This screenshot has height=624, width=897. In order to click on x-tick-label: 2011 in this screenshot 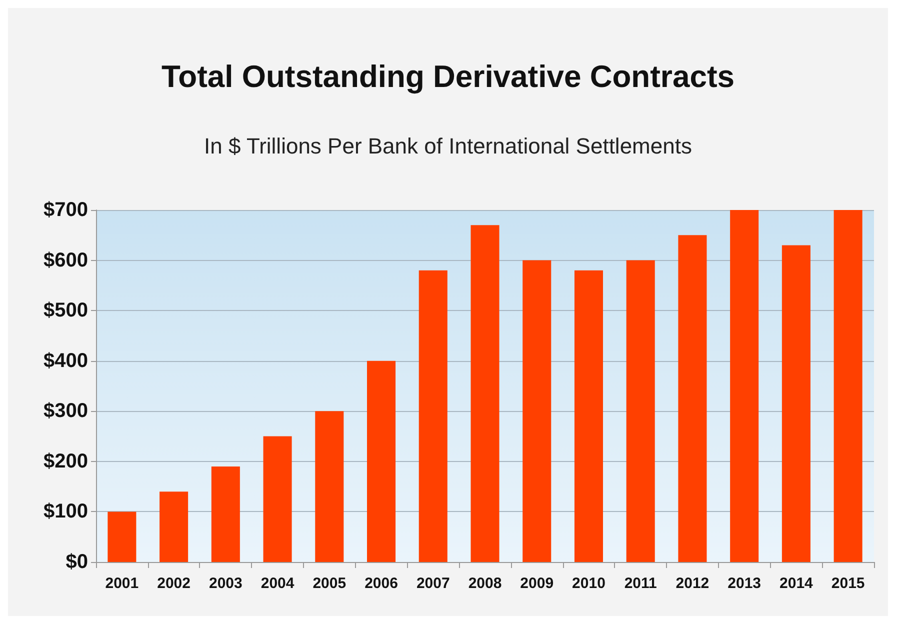, I will do `click(640, 583)`.